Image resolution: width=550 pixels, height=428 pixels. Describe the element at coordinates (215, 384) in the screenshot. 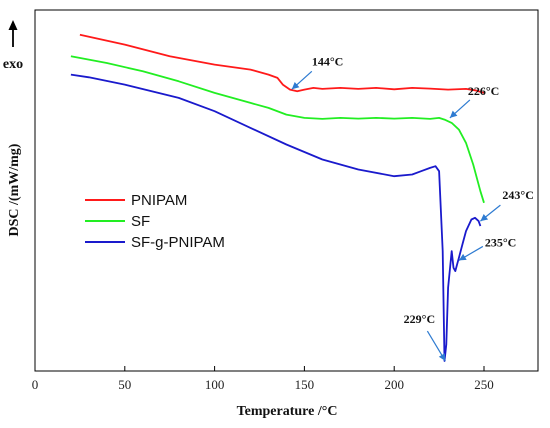

I see `x-tick-label: 100` at that location.